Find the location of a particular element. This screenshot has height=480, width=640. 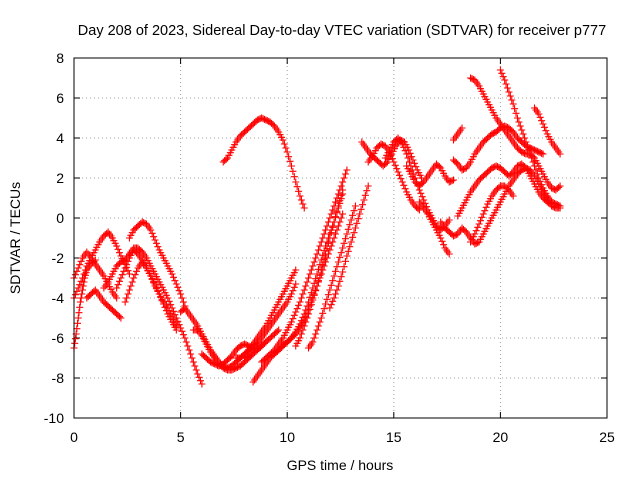

data-point-track-aa is located at coordinates (525, 167).